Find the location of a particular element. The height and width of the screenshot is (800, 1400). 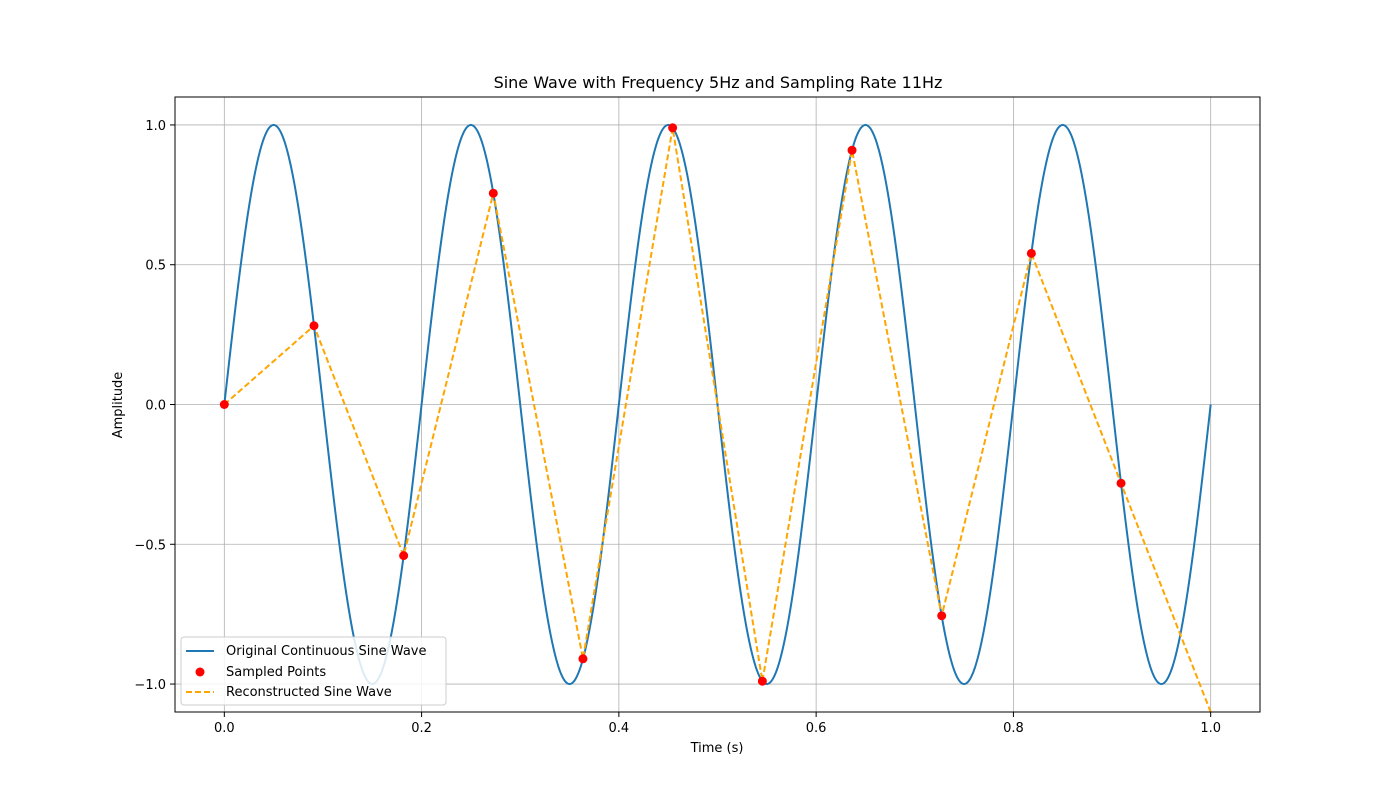

y-tick-label: 1.0 is located at coordinates (155, 126).